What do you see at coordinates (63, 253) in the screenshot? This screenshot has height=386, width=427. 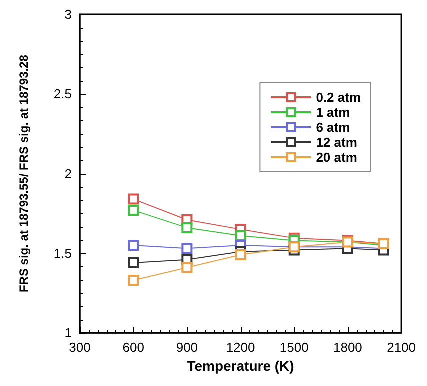 I see `y-tick-label: 1.5` at bounding box center [63, 253].